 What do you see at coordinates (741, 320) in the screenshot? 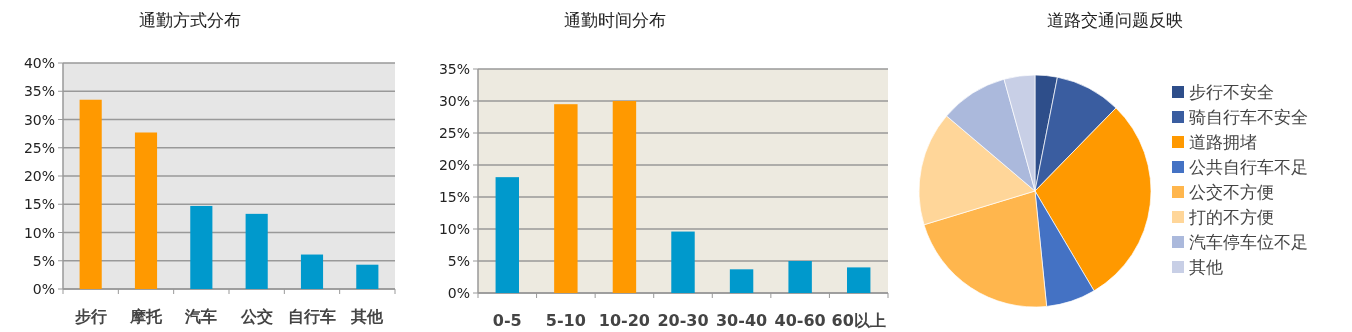
I see `x-tick-label: 30-40` at bounding box center [741, 320].